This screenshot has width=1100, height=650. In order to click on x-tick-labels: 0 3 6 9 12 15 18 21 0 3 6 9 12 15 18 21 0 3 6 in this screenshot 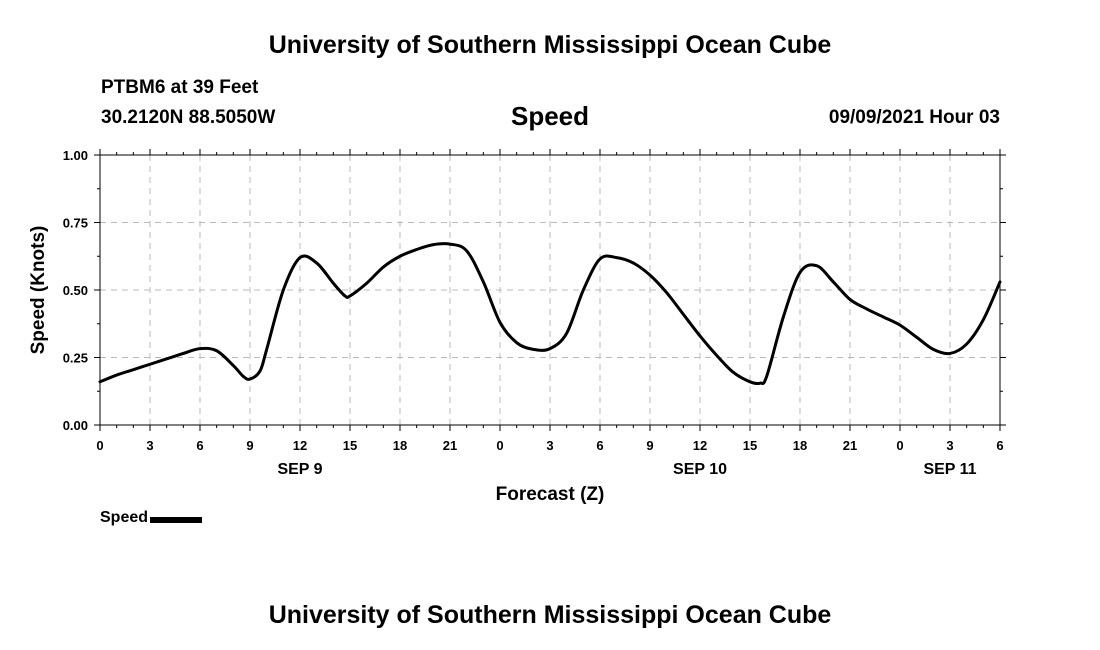, I will do `click(549, 445)`.